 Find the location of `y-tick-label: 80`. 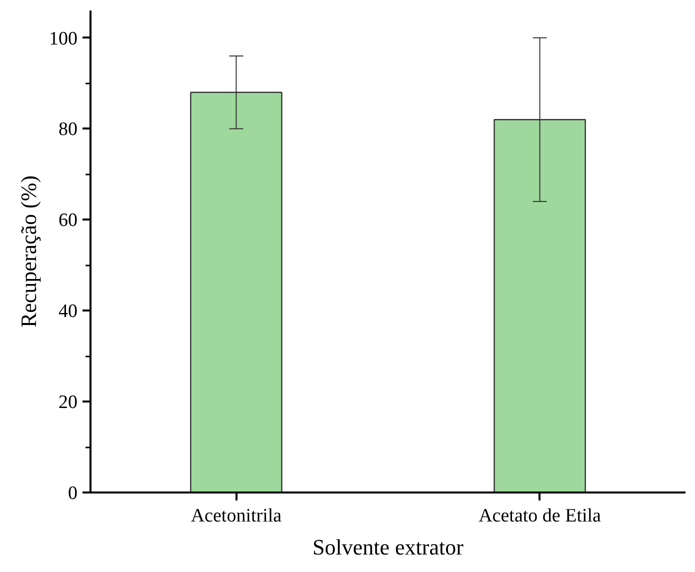

y-tick-label: 80 is located at coordinates (68, 129).